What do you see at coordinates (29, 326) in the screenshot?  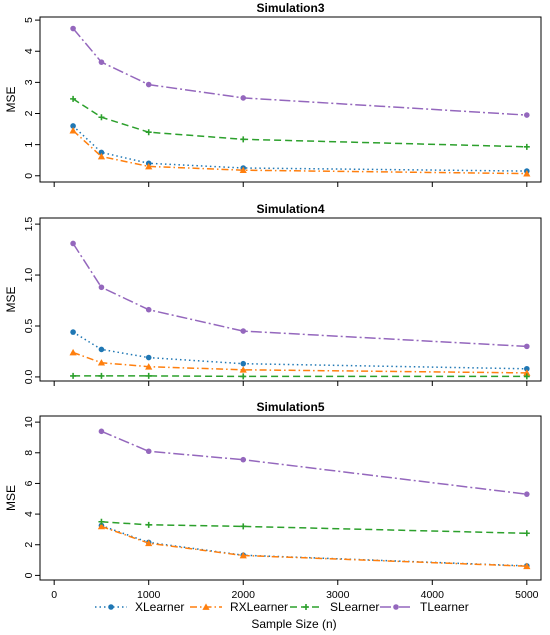 I see `y-tick-label: 0.5` at bounding box center [29, 326].